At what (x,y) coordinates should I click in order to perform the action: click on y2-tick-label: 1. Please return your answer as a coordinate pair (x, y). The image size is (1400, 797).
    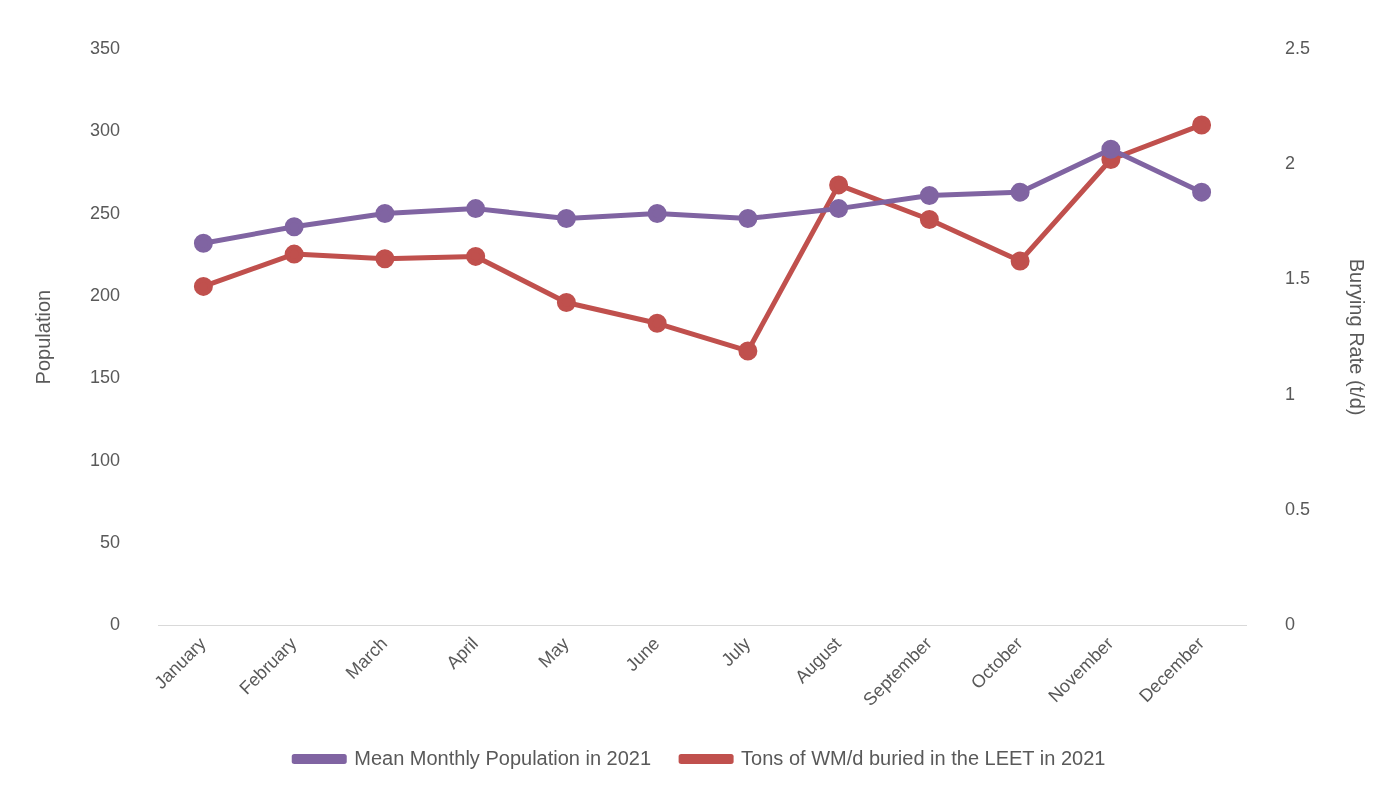
    Looking at the image, I should click on (1289, 393).